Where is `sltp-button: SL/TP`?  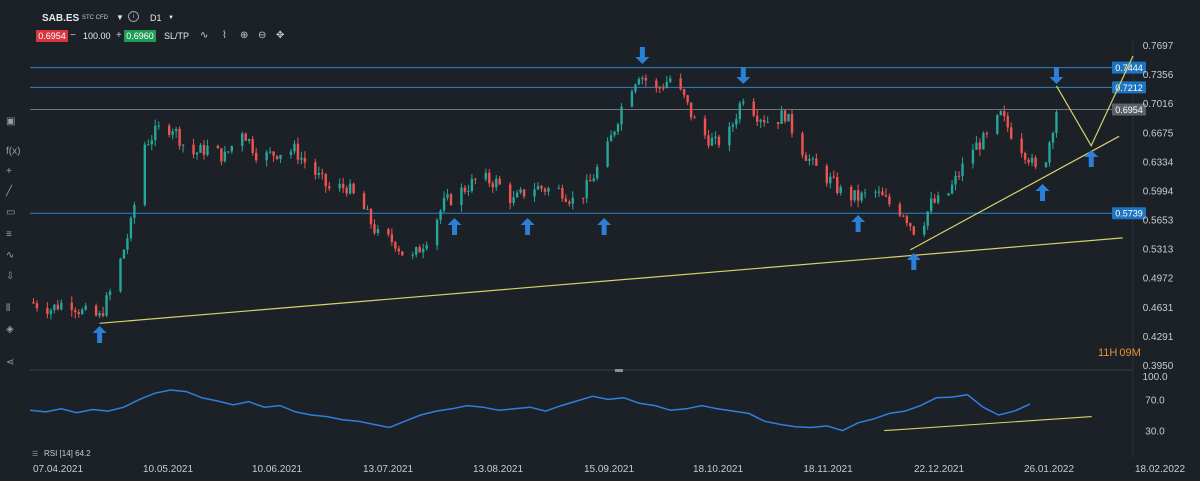
sltp-button: SL/TP is located at coordinates (177, 36).